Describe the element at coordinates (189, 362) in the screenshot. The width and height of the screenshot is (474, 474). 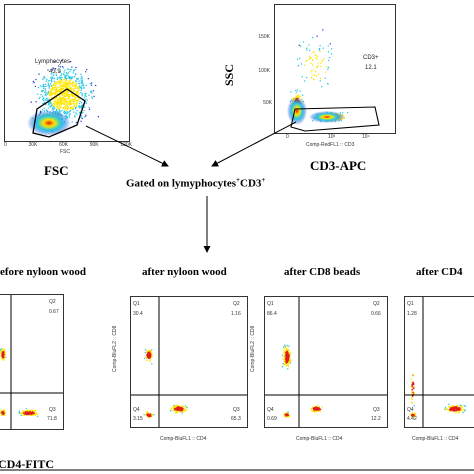
I see `quadrant-plot-after-nylon: Q1 30.4 Q2 1.16 Q4 3.15 Q3 65.3` at that location.